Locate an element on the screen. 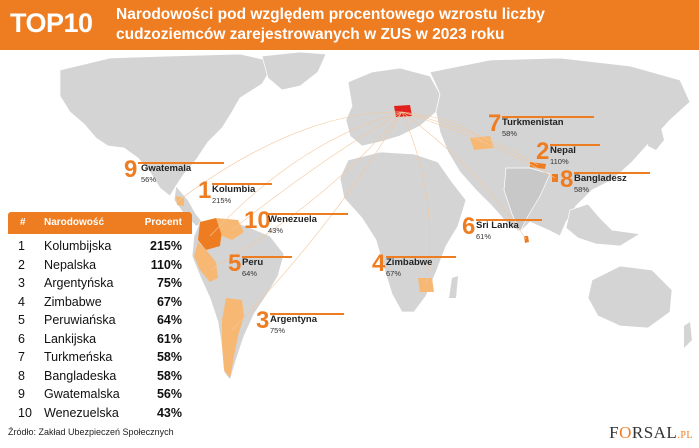 This screenshot has width=699, height=448. cell-rank: 1 is located at coordinates (21, 246).